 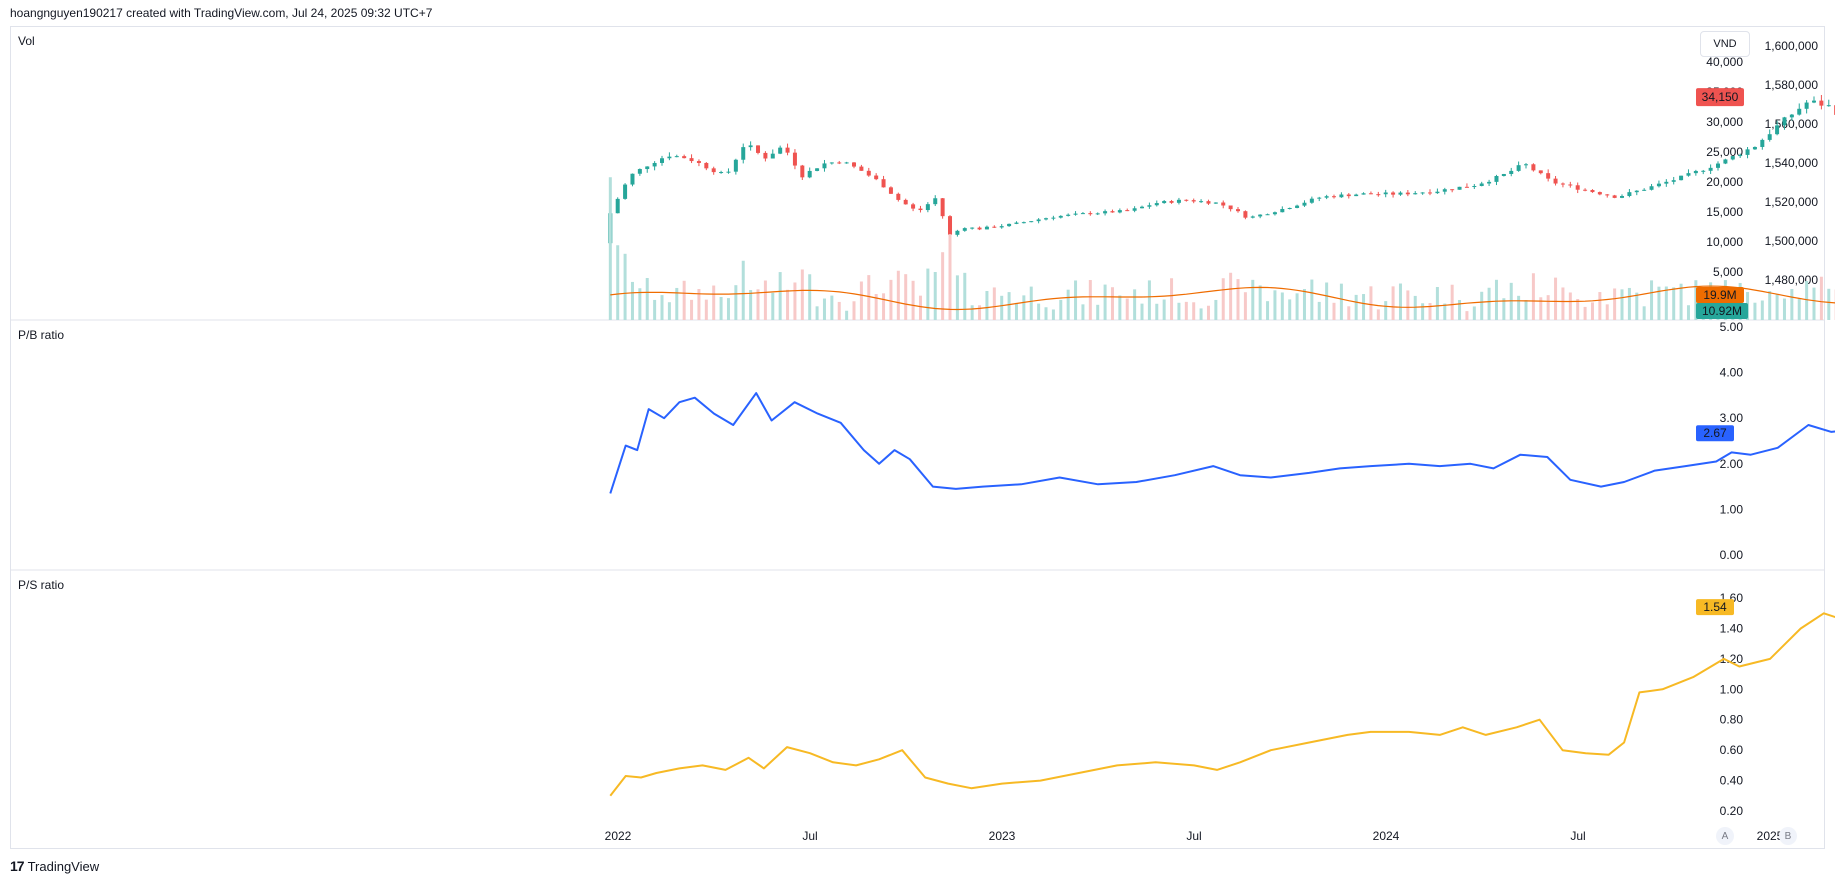 I want to click on price-axis-label: 30,000, so click(x=1724, y=122).